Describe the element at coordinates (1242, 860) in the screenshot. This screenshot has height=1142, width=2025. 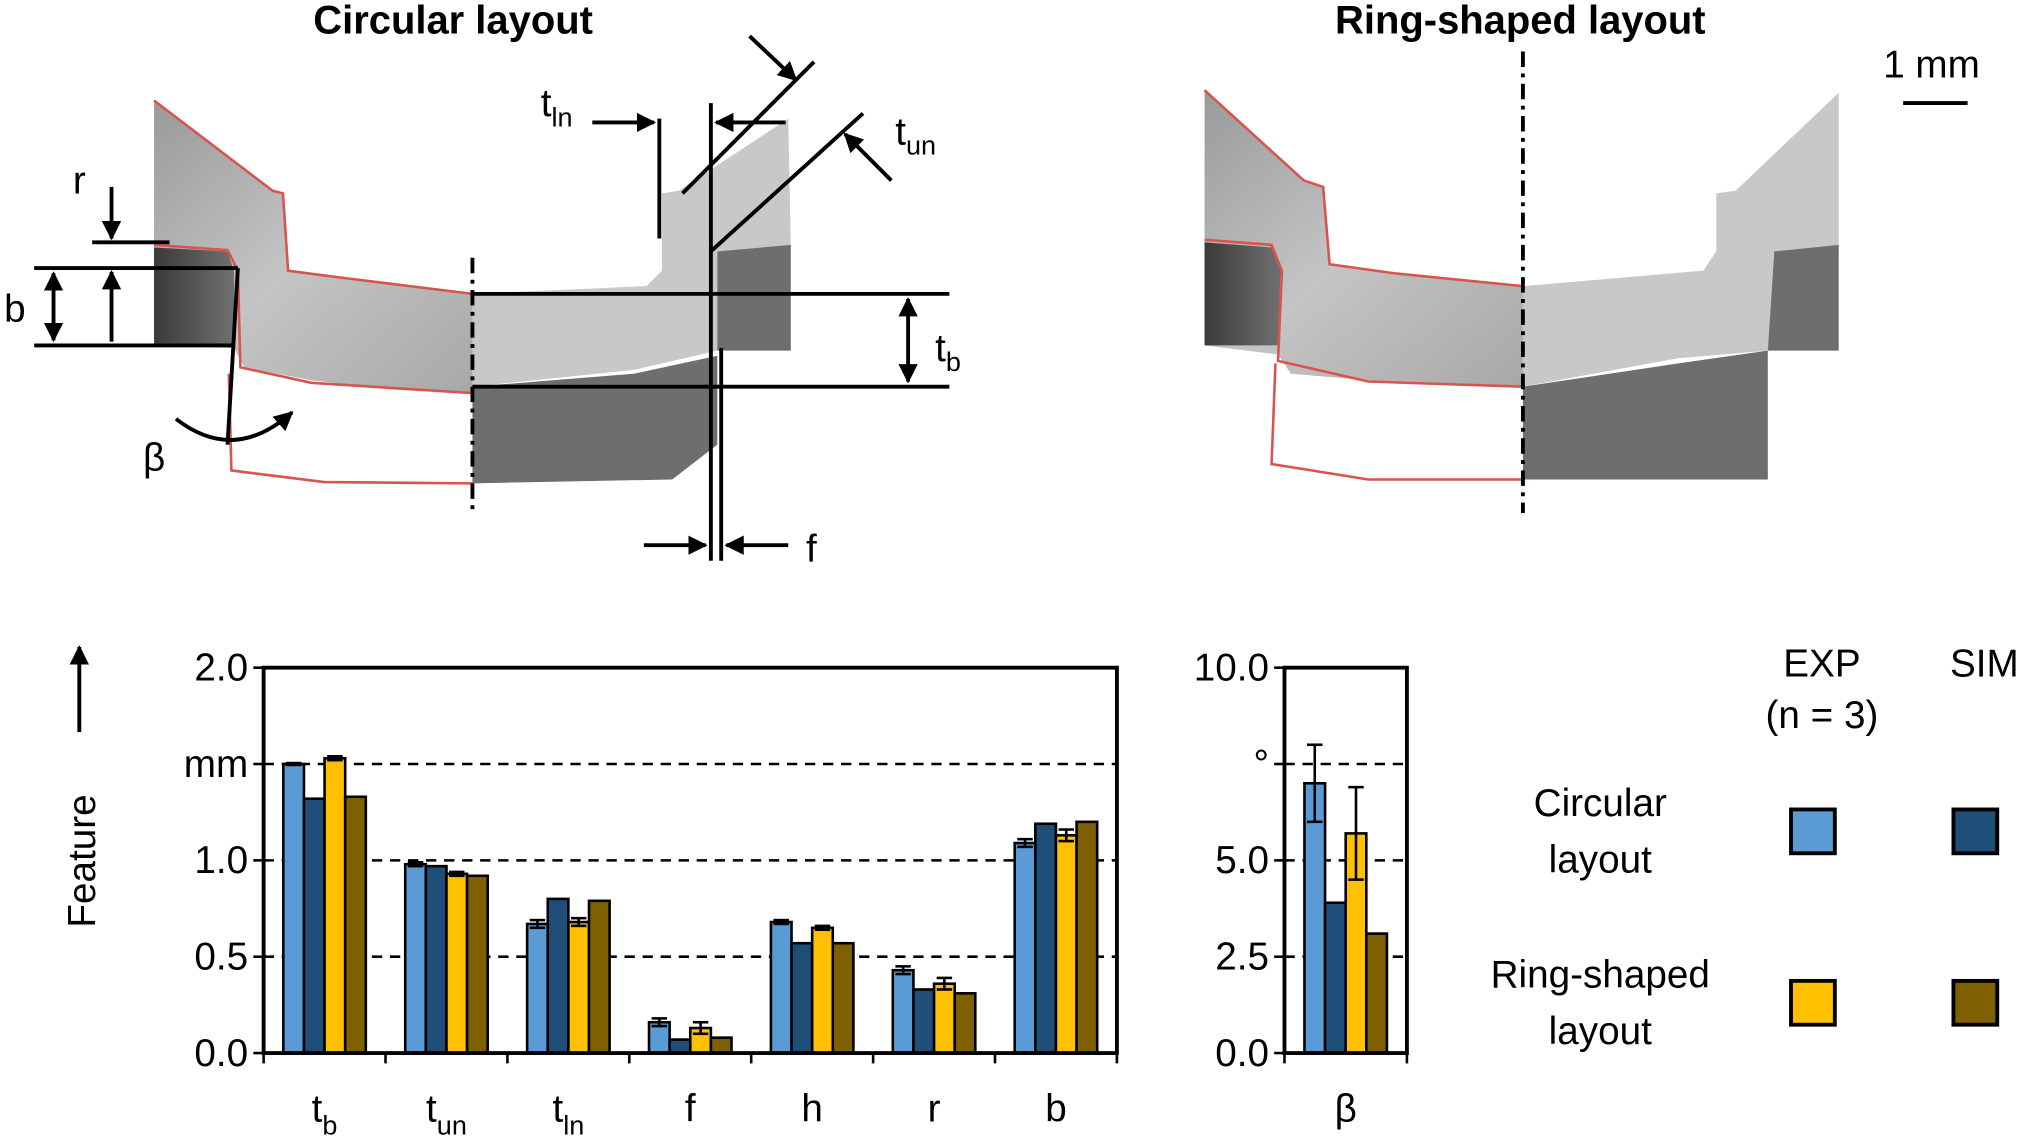
I see `y-tick-label: 5.0` at that location.